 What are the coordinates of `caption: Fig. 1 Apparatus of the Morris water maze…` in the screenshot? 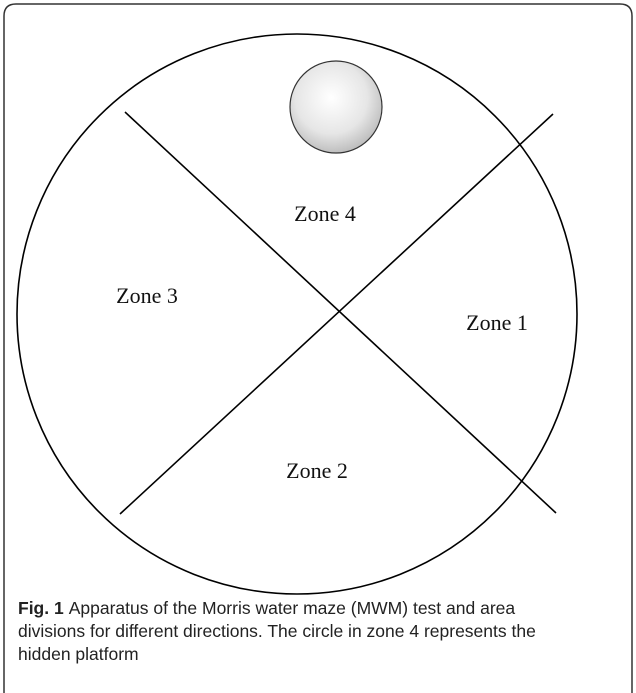 It's located at (323, 631).